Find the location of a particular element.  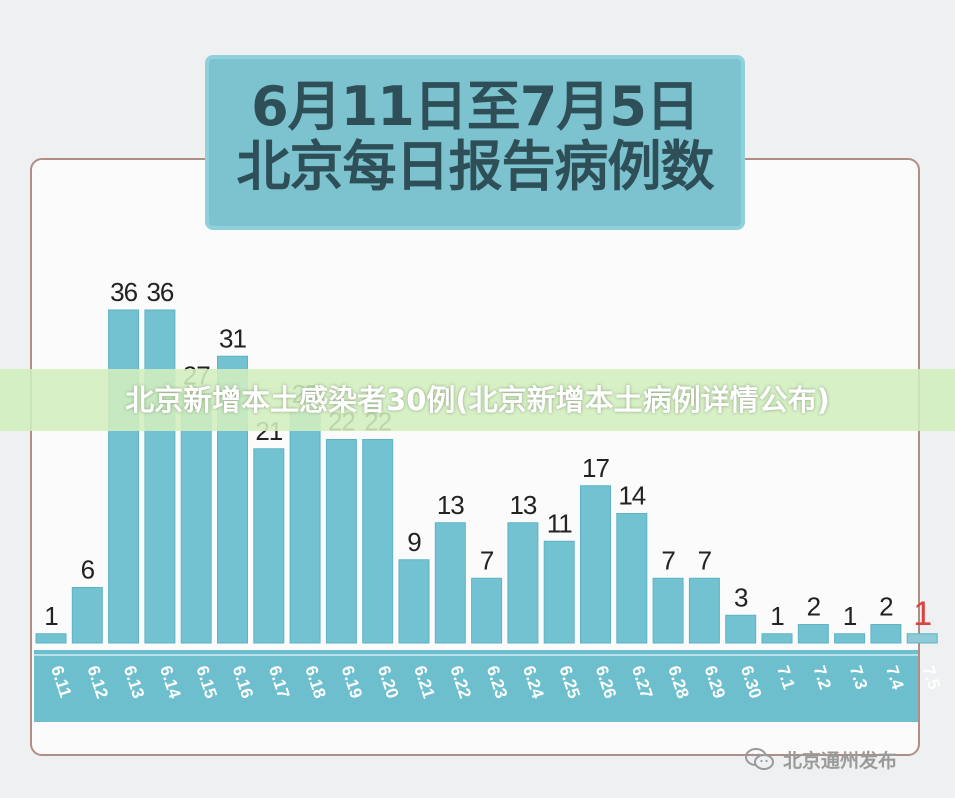

value-label-6.26: 17 is located at coordinates (595, 468).